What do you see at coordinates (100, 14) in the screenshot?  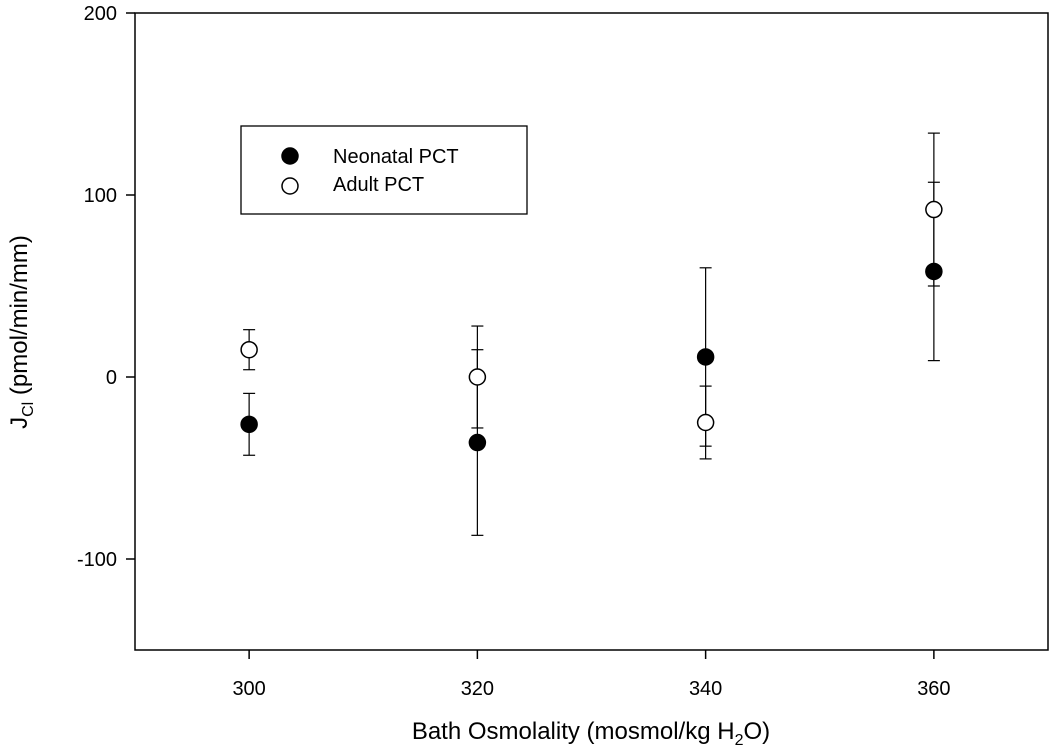 I see `y-tick-label: 200` at bounding box center [100, 14].